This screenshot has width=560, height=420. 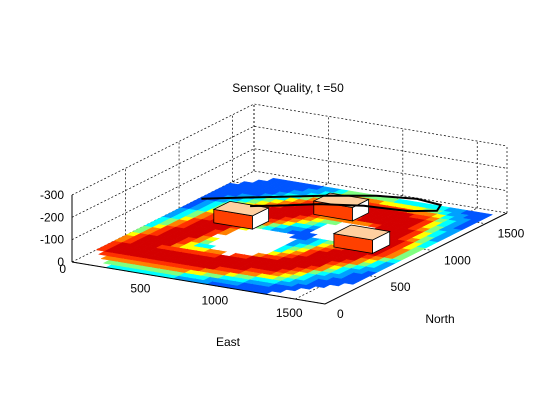 What do you see at coordinates (288, 88) in the screenshot?
I see `chart-title: Sensor Quality, t =50` at bounding box center [288, 88].